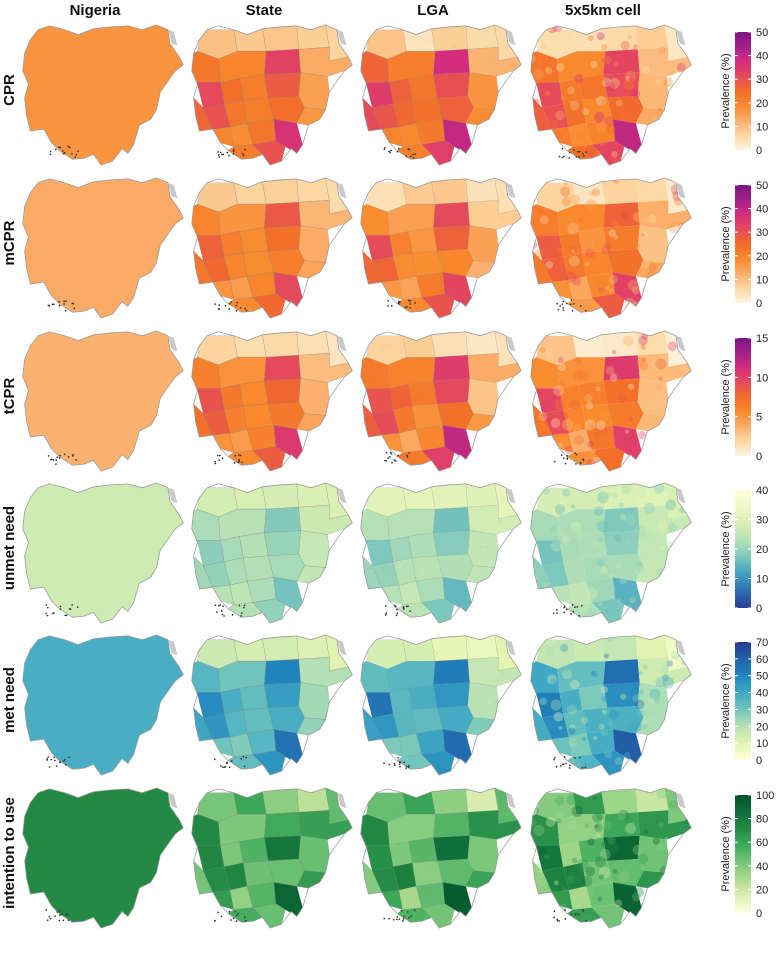  Describe the element at coordinates (441, 248) in the screenshot. I see `map-lga` at that location.